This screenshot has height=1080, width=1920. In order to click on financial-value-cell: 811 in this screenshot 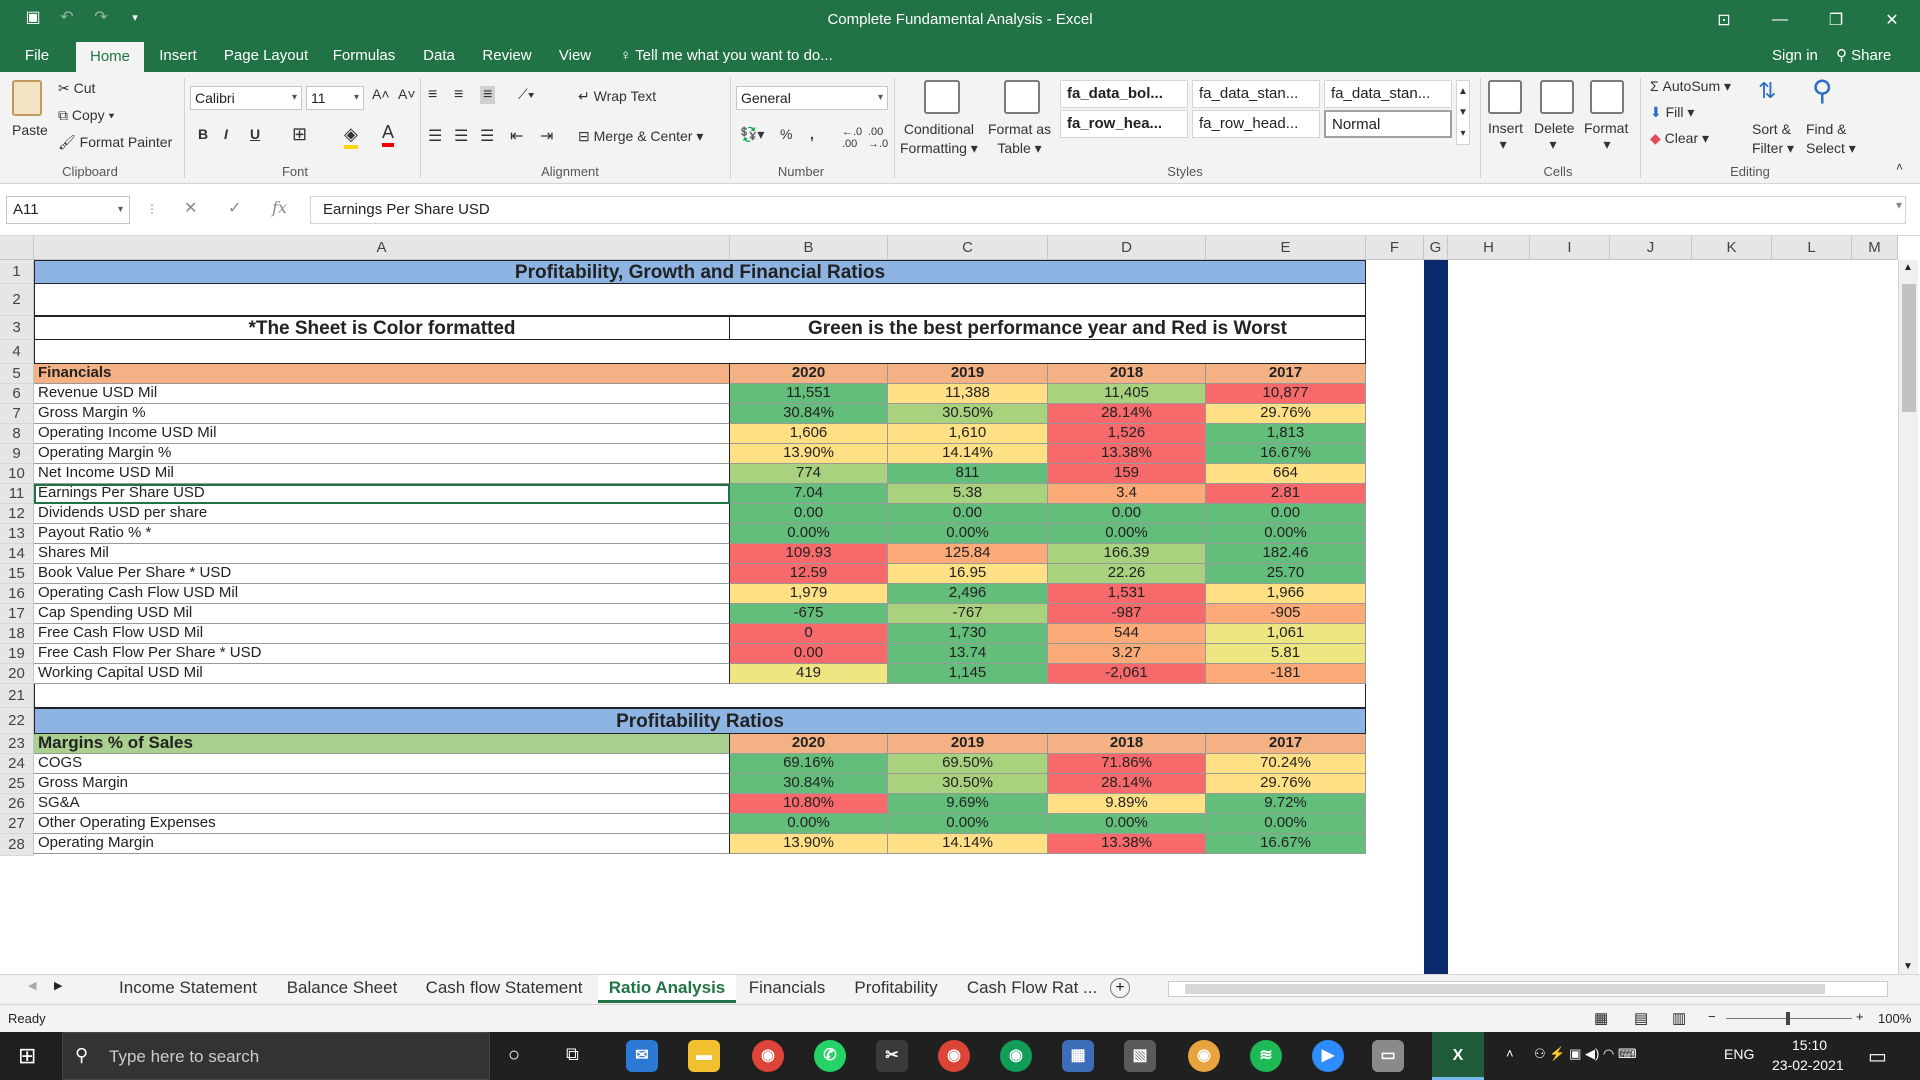, I will do `click(968, 474)`.